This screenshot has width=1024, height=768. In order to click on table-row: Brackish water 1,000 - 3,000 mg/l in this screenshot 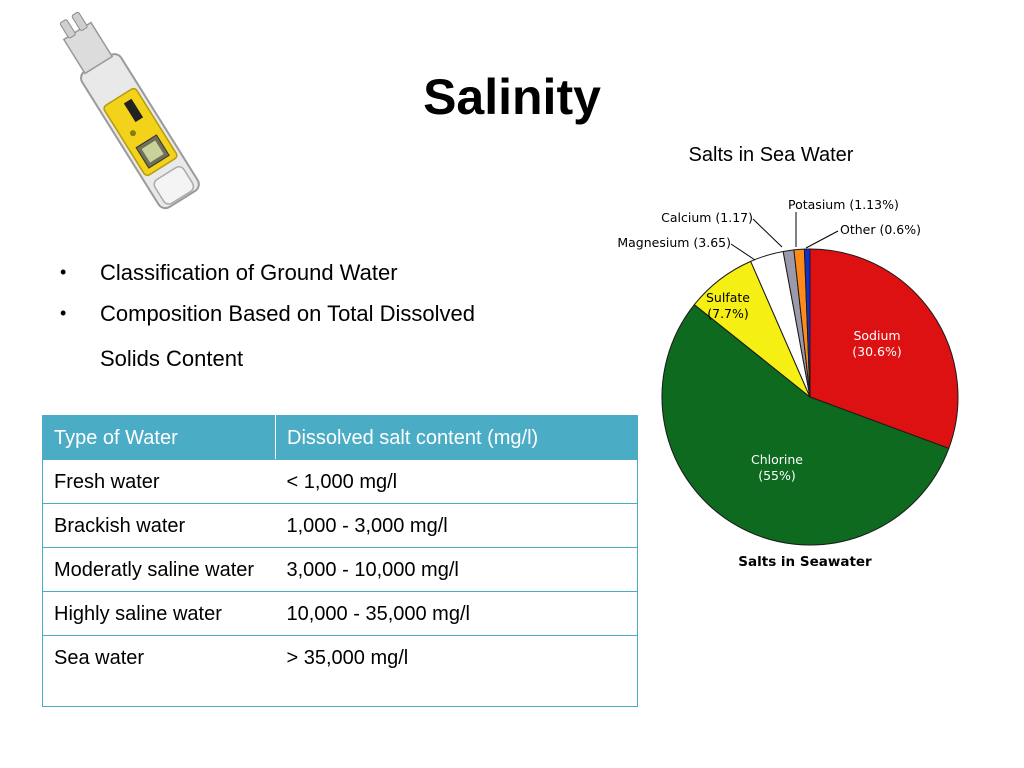, I will do `click(340, 525)`.